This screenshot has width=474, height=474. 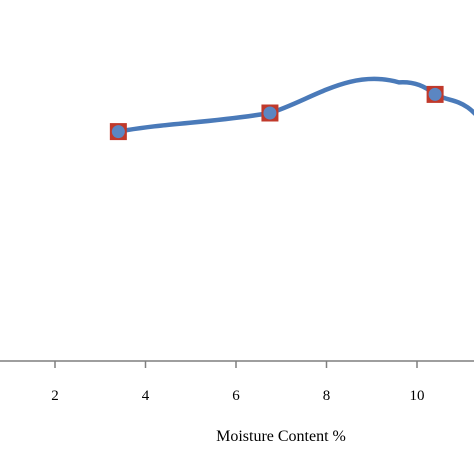 I want to click on markers, so click(x=276, y=113).